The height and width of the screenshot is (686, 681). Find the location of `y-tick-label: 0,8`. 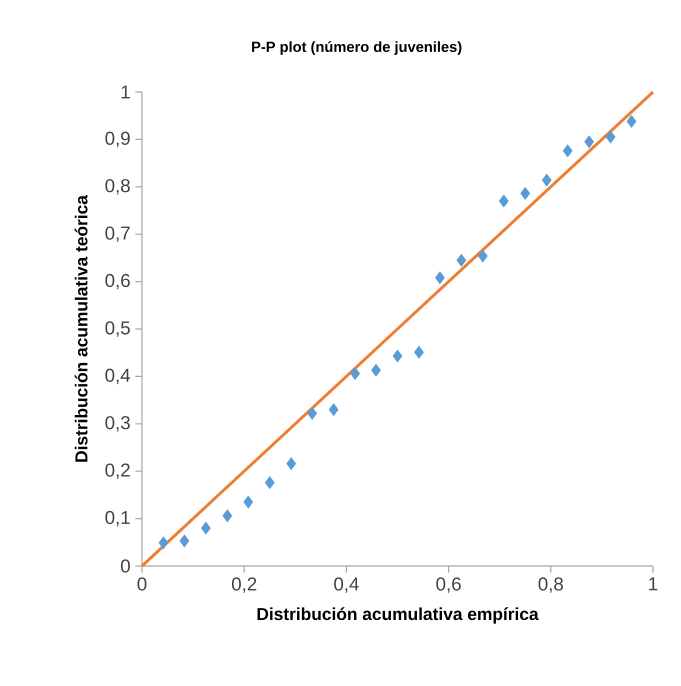

y-tick-label: 0,8 is located at coordinates (117, 187).